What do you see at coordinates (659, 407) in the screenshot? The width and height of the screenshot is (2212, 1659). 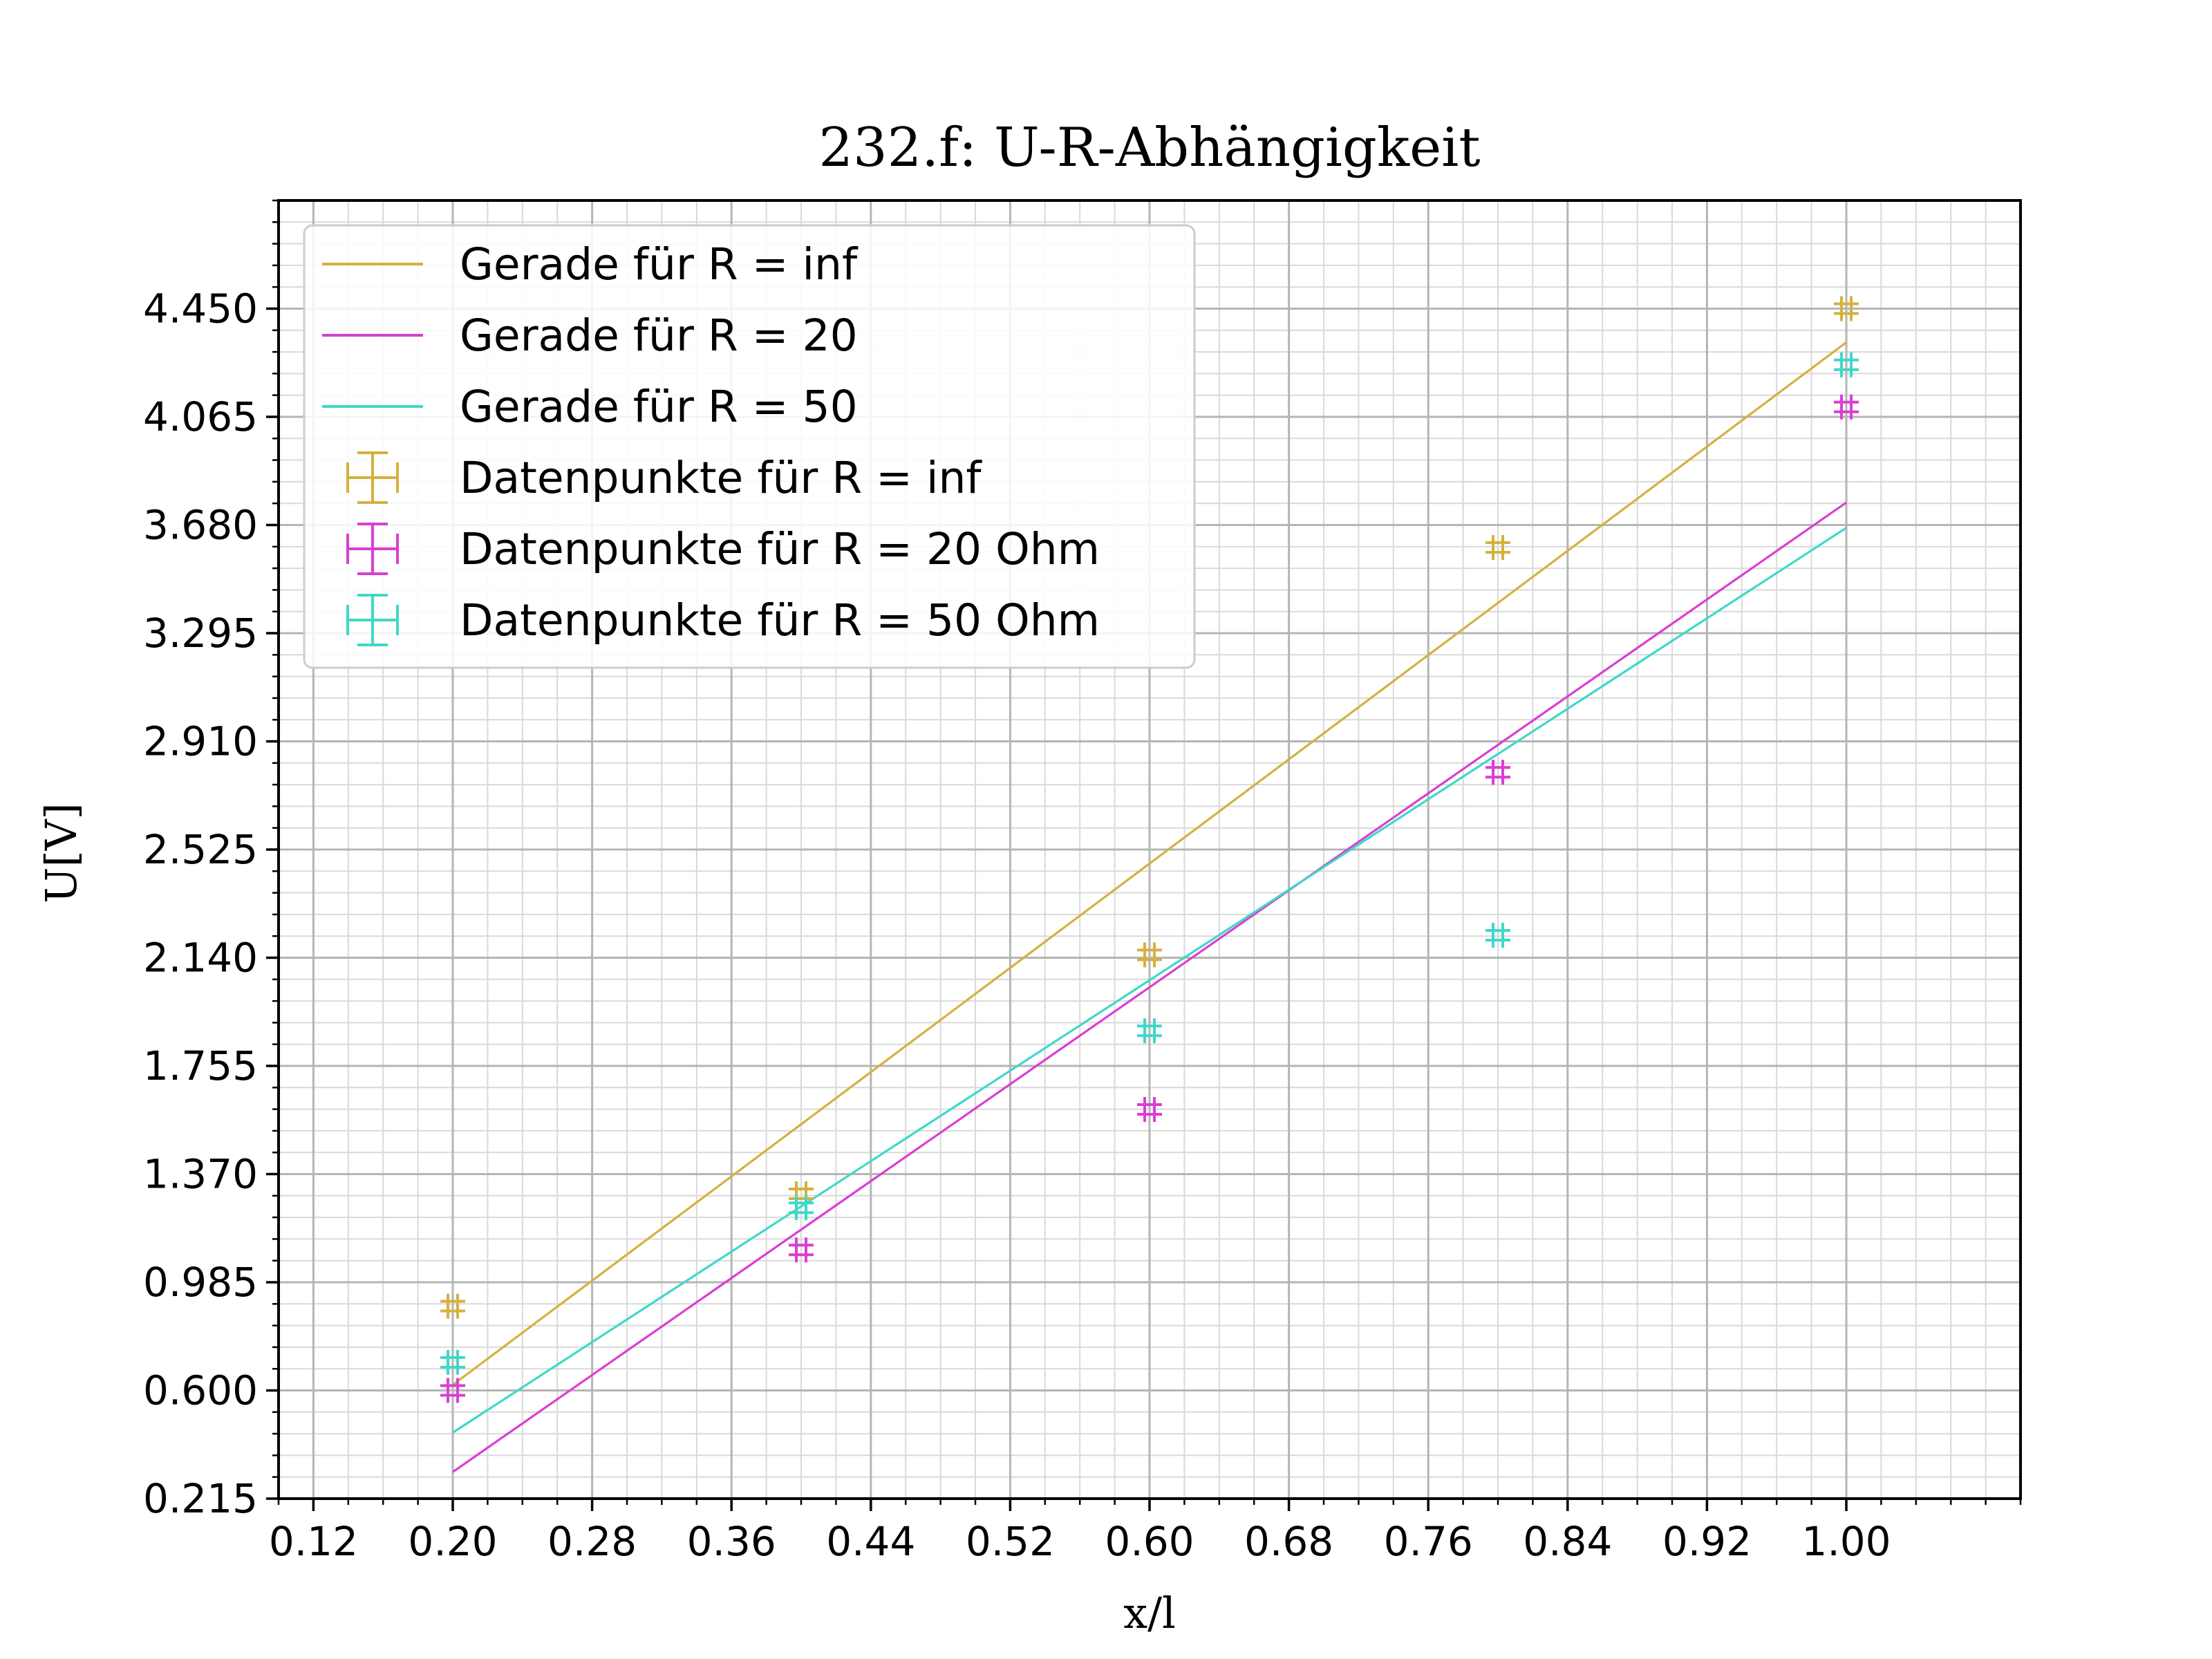 I see `legend-label: Gerade für R = 50` at bounding box center [659, 407].